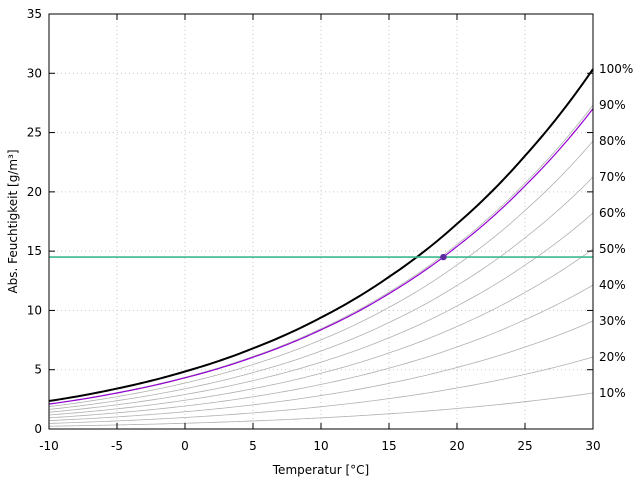  I want to click on x-tick-label: 20, so click(456, 446).